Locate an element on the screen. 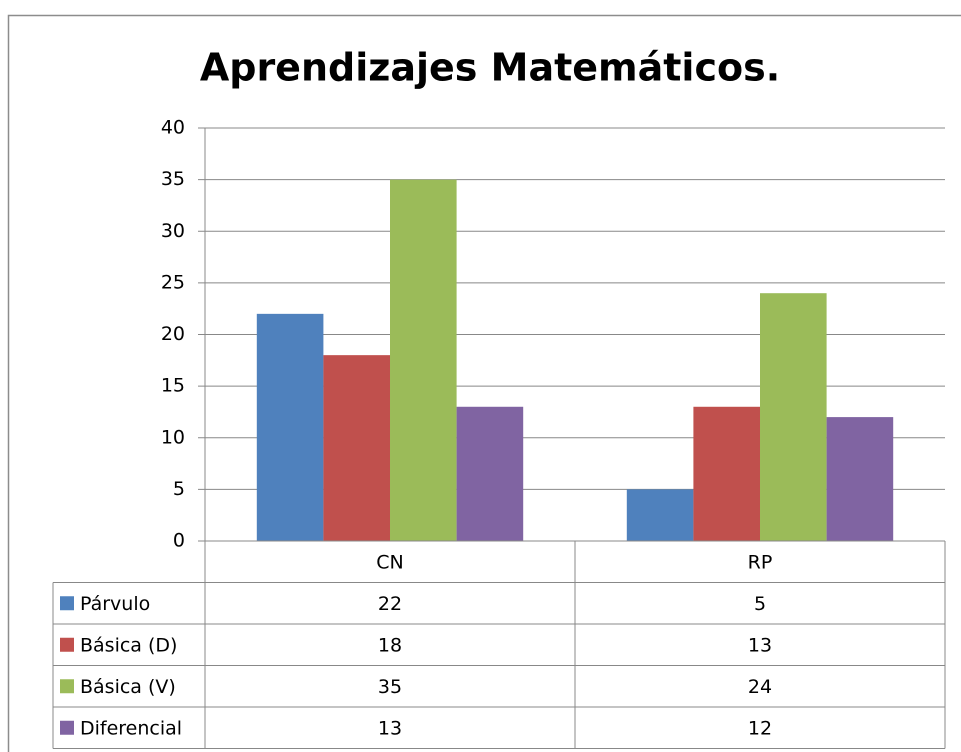 The width and height of the screenshot is (961, 752). y-tick-label: 35 is located at coordinates (173, 179).